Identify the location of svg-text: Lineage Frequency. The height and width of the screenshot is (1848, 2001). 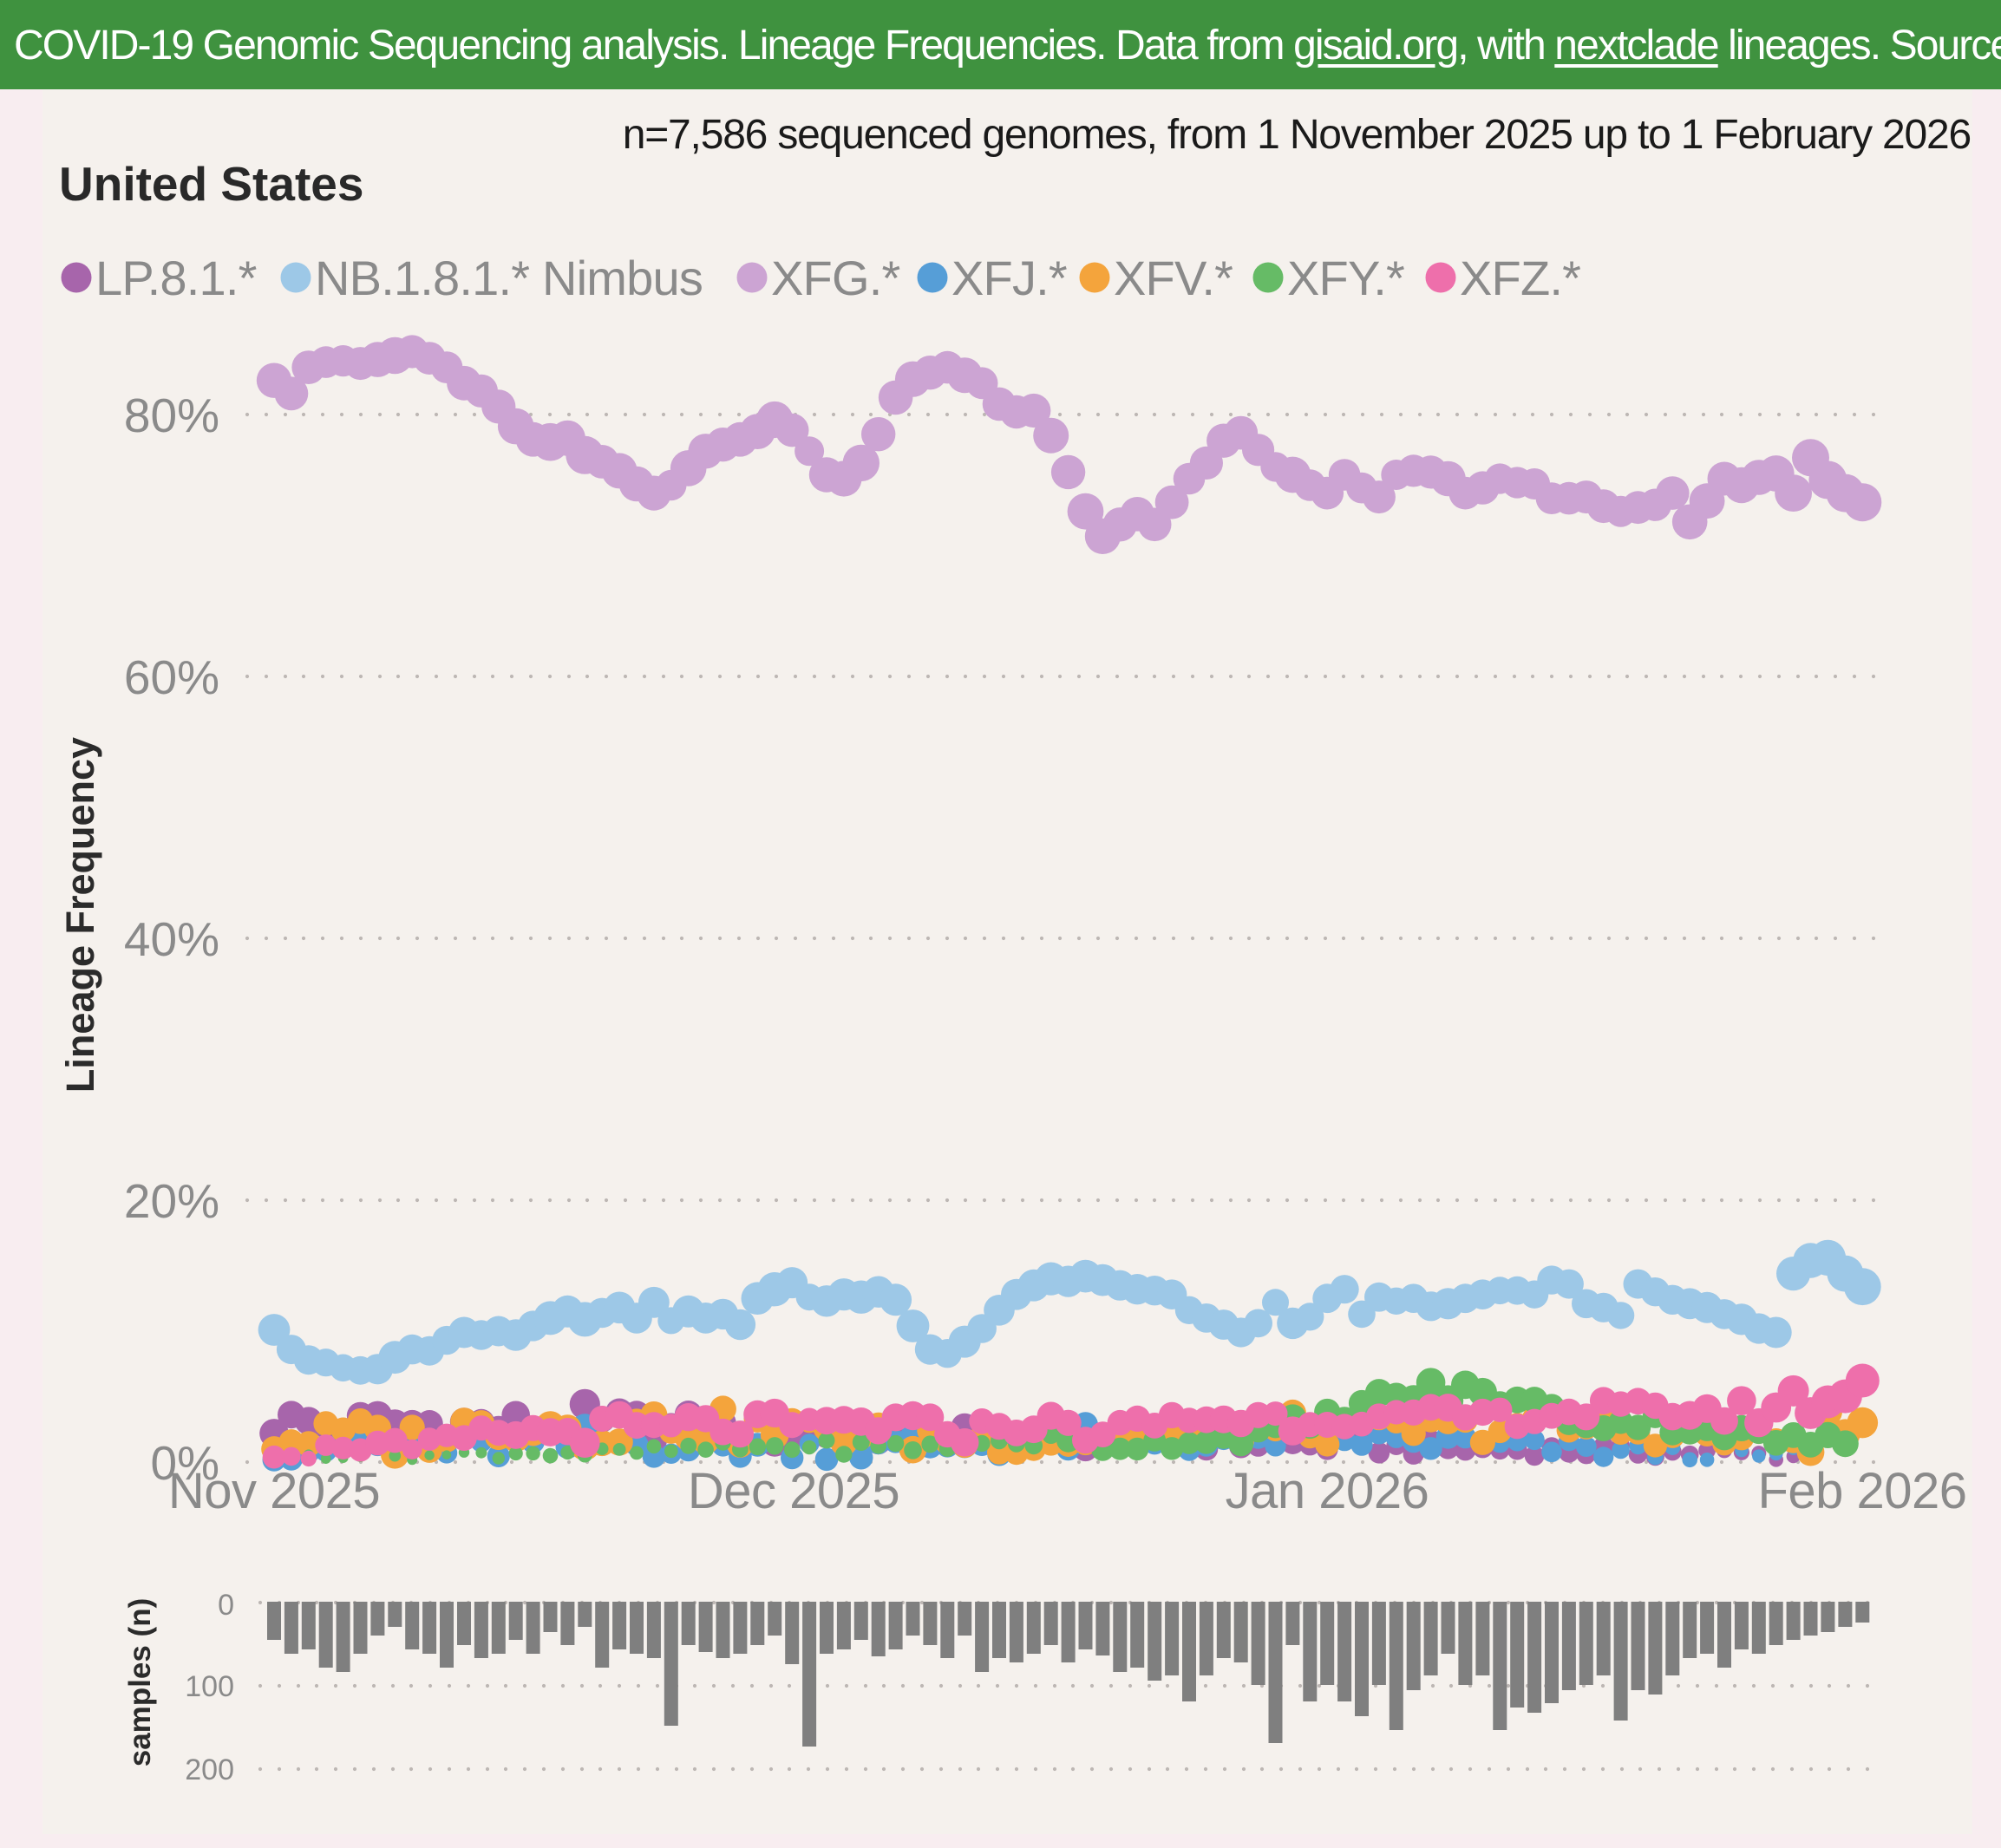
(80, 915).